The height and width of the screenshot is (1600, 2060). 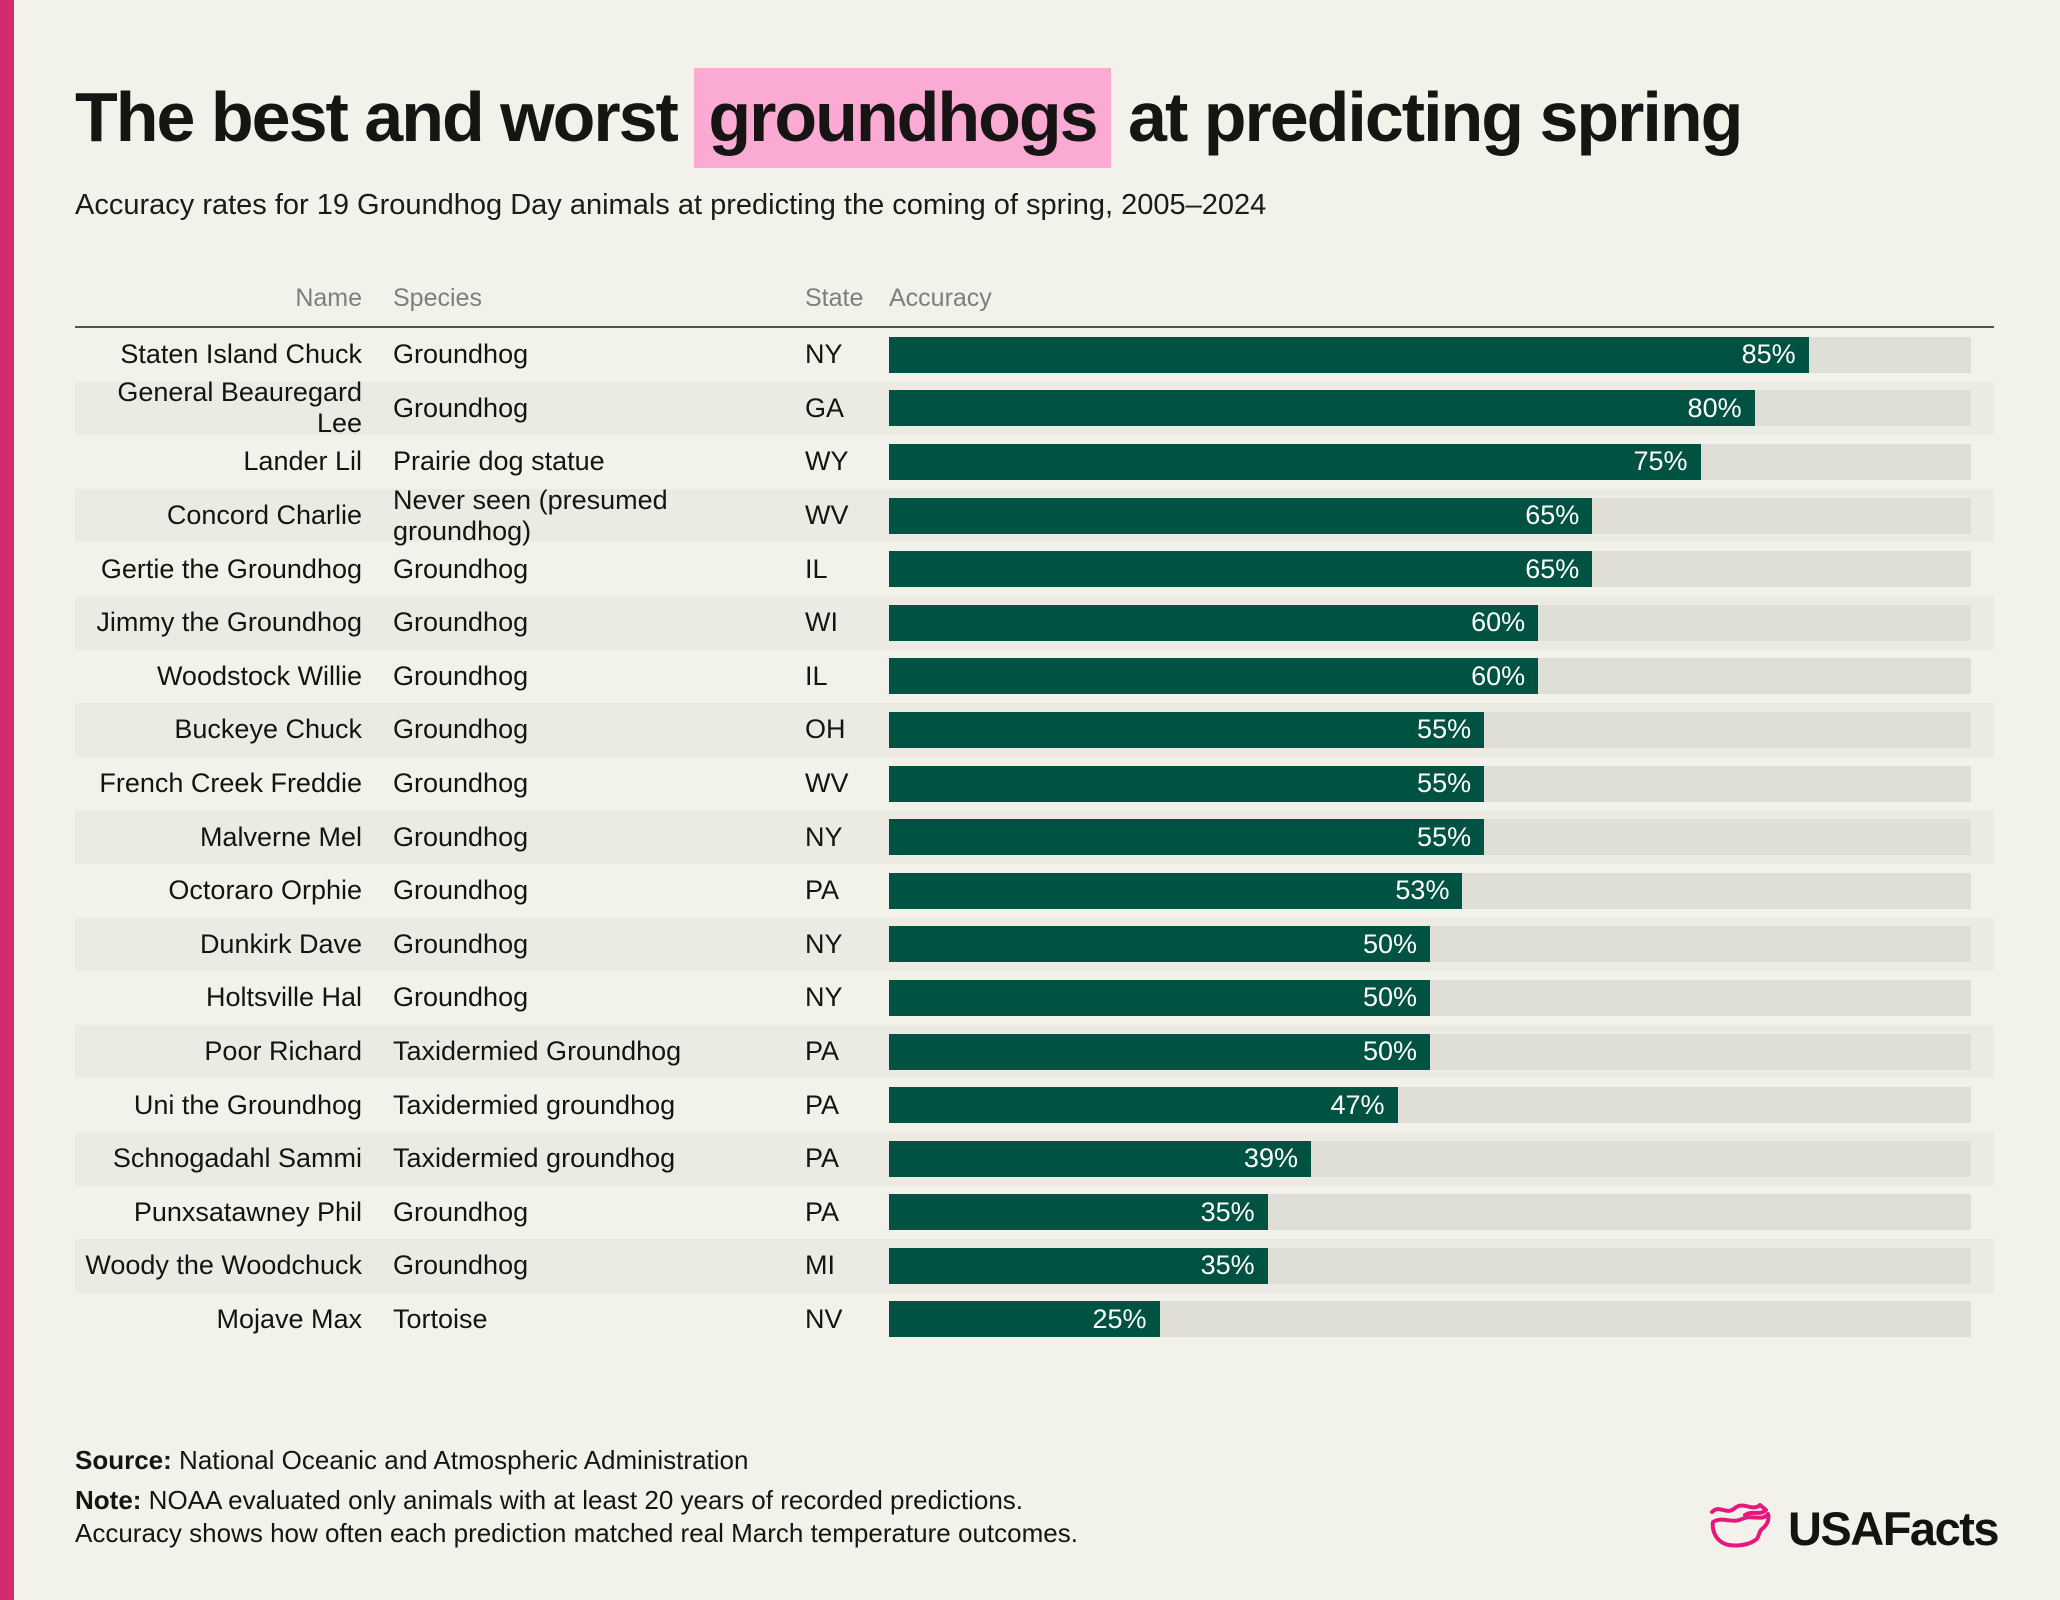 I want to click on table-row: French Creek Freddie Groundhog WV 55%, so click(x=1034, y=784).